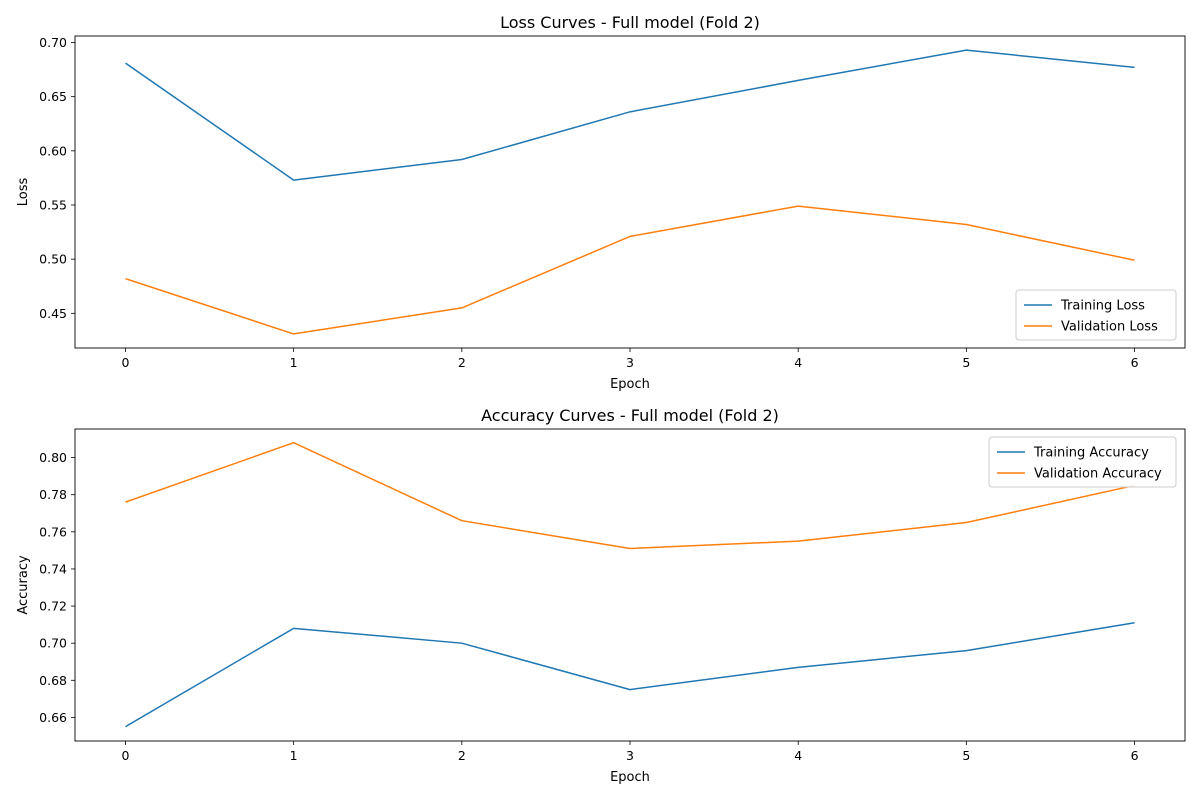  What do you see at coordinates (23, 585) in the screenshot?
I see `y-axis-label: Accuracy` at bounding box center [23, 585].